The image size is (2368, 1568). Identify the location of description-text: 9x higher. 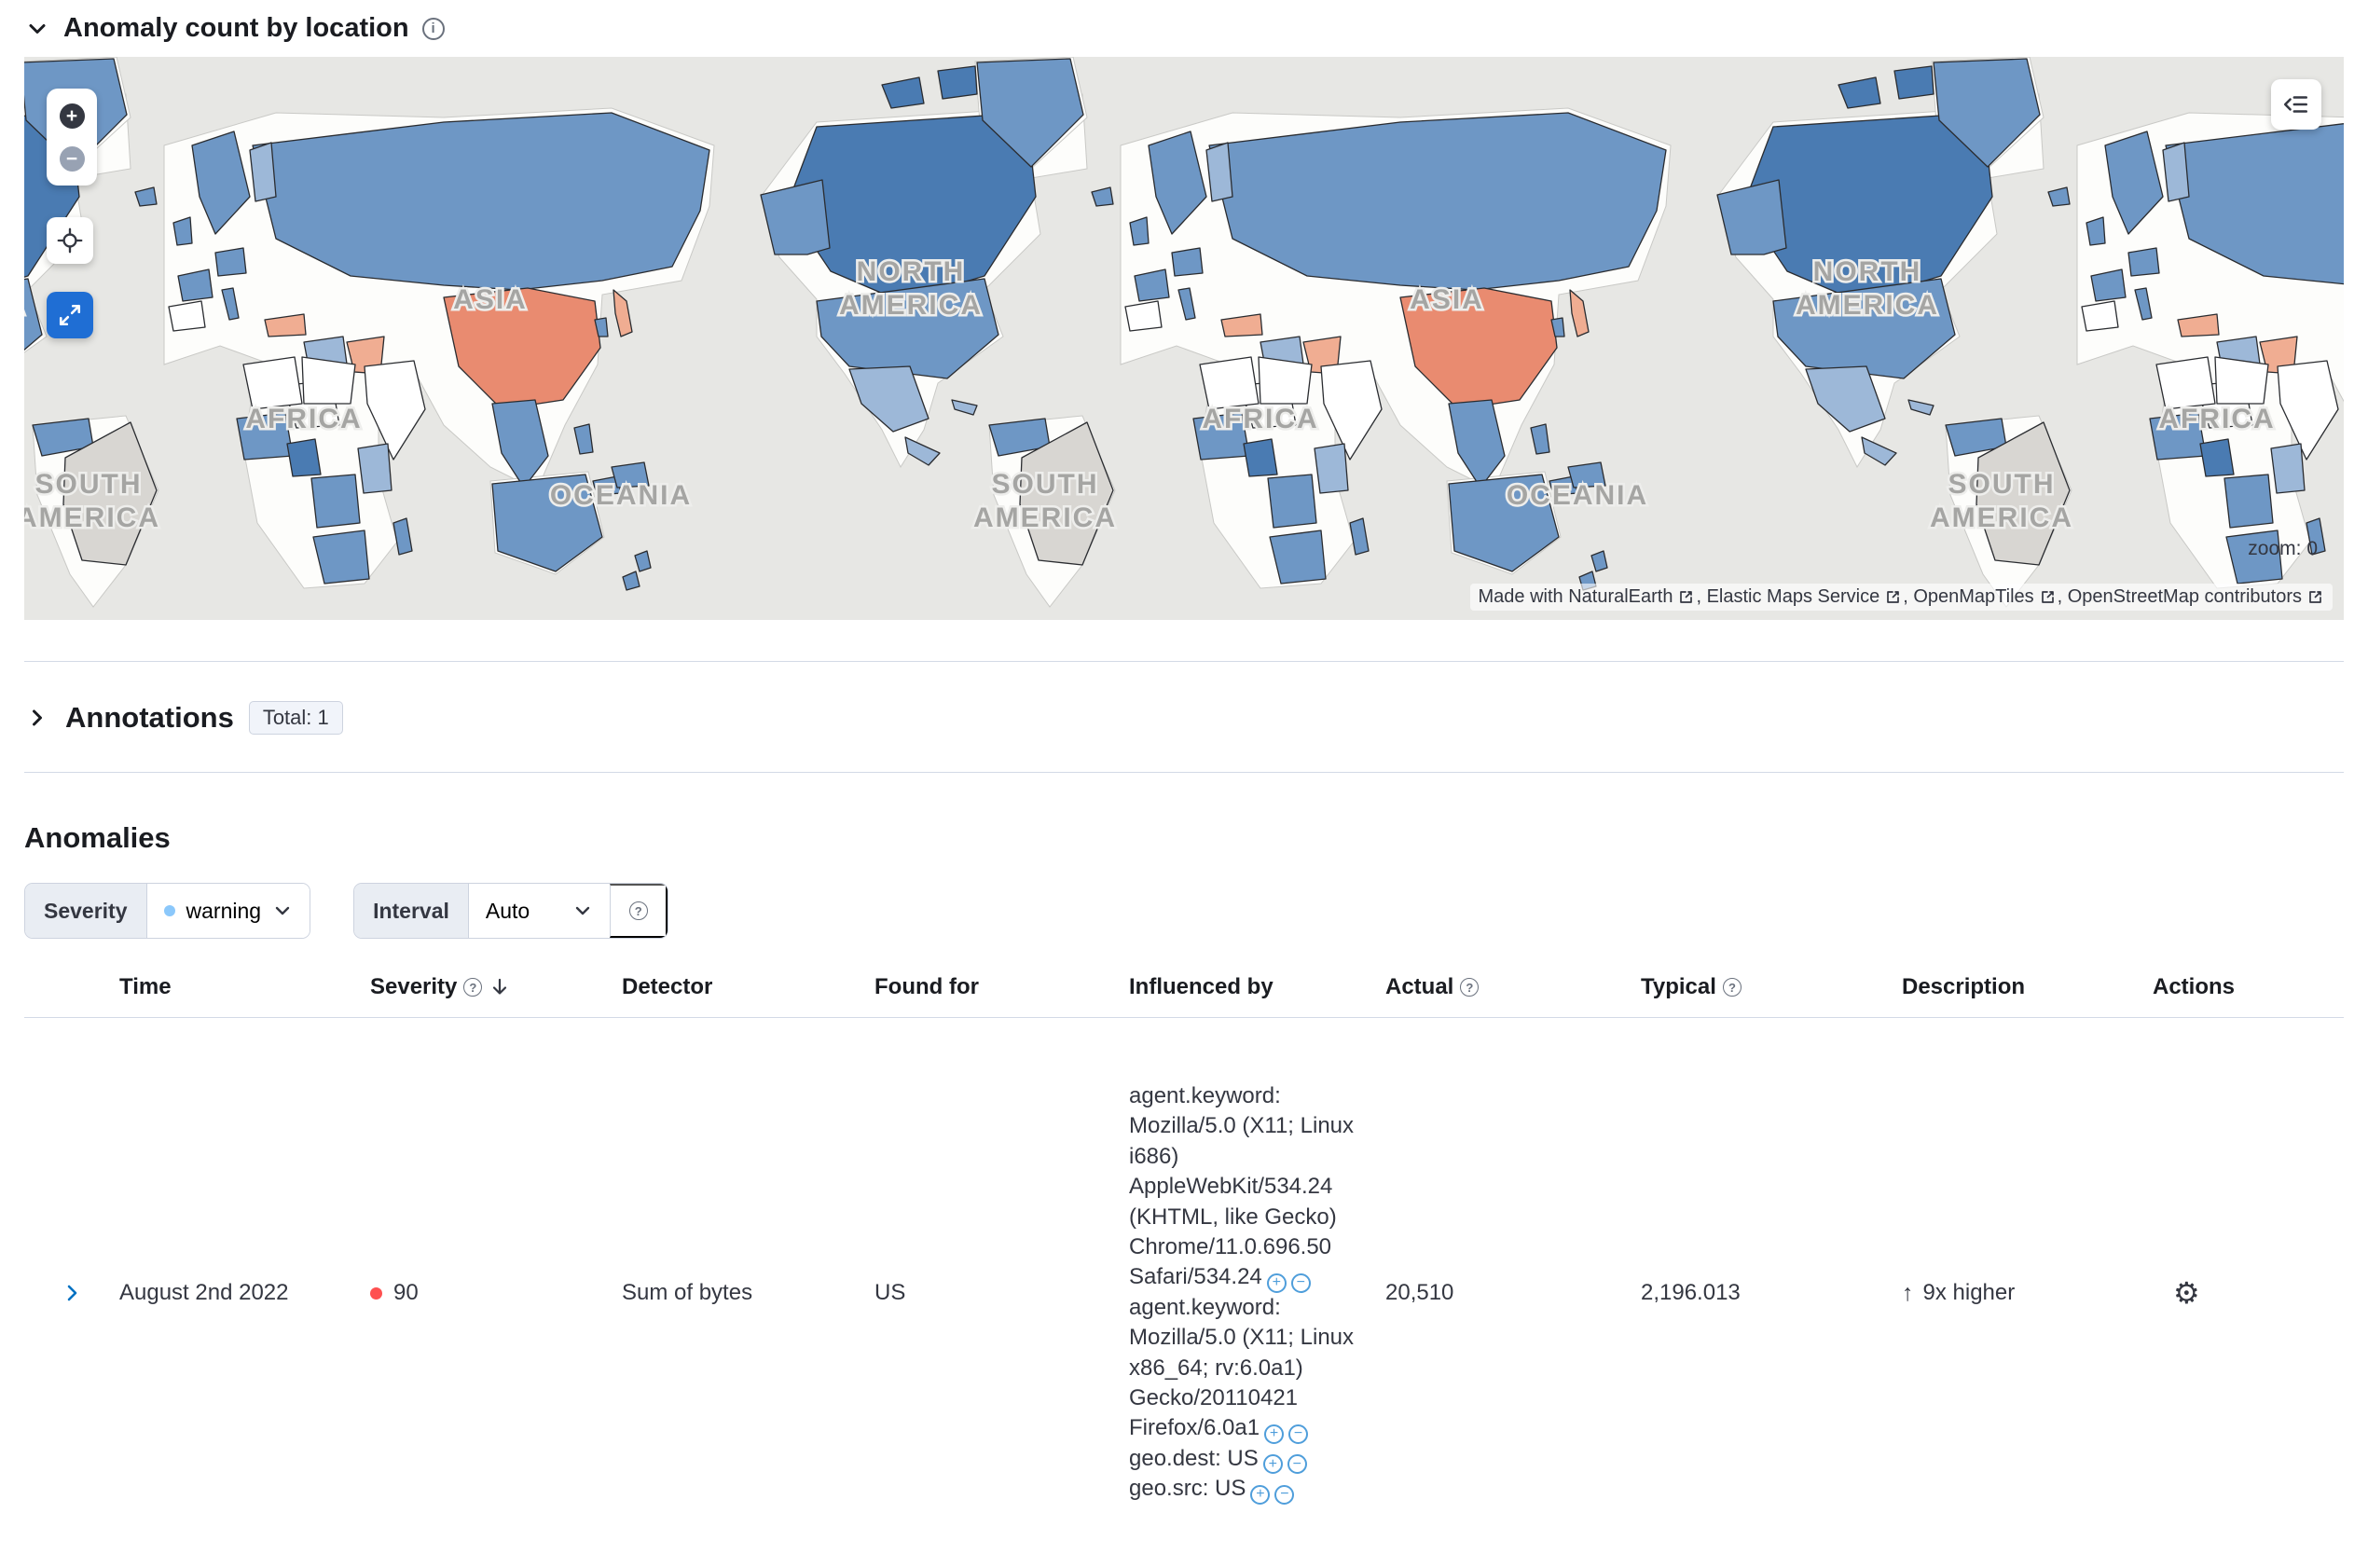
(1969, 1292).